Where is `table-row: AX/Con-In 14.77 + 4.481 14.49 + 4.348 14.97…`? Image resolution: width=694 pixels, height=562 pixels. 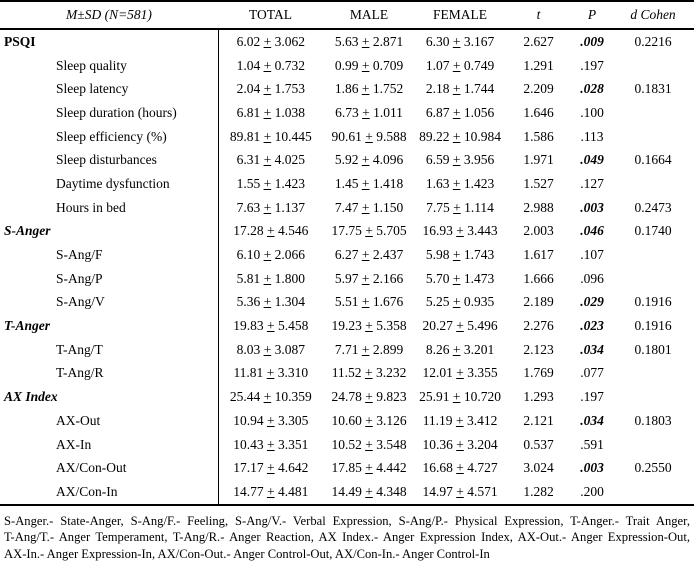
table-row: AX/Con-In 14.77 + 4.481 14.49 + 4.348 14.97… is located at coordinates (347, 493).